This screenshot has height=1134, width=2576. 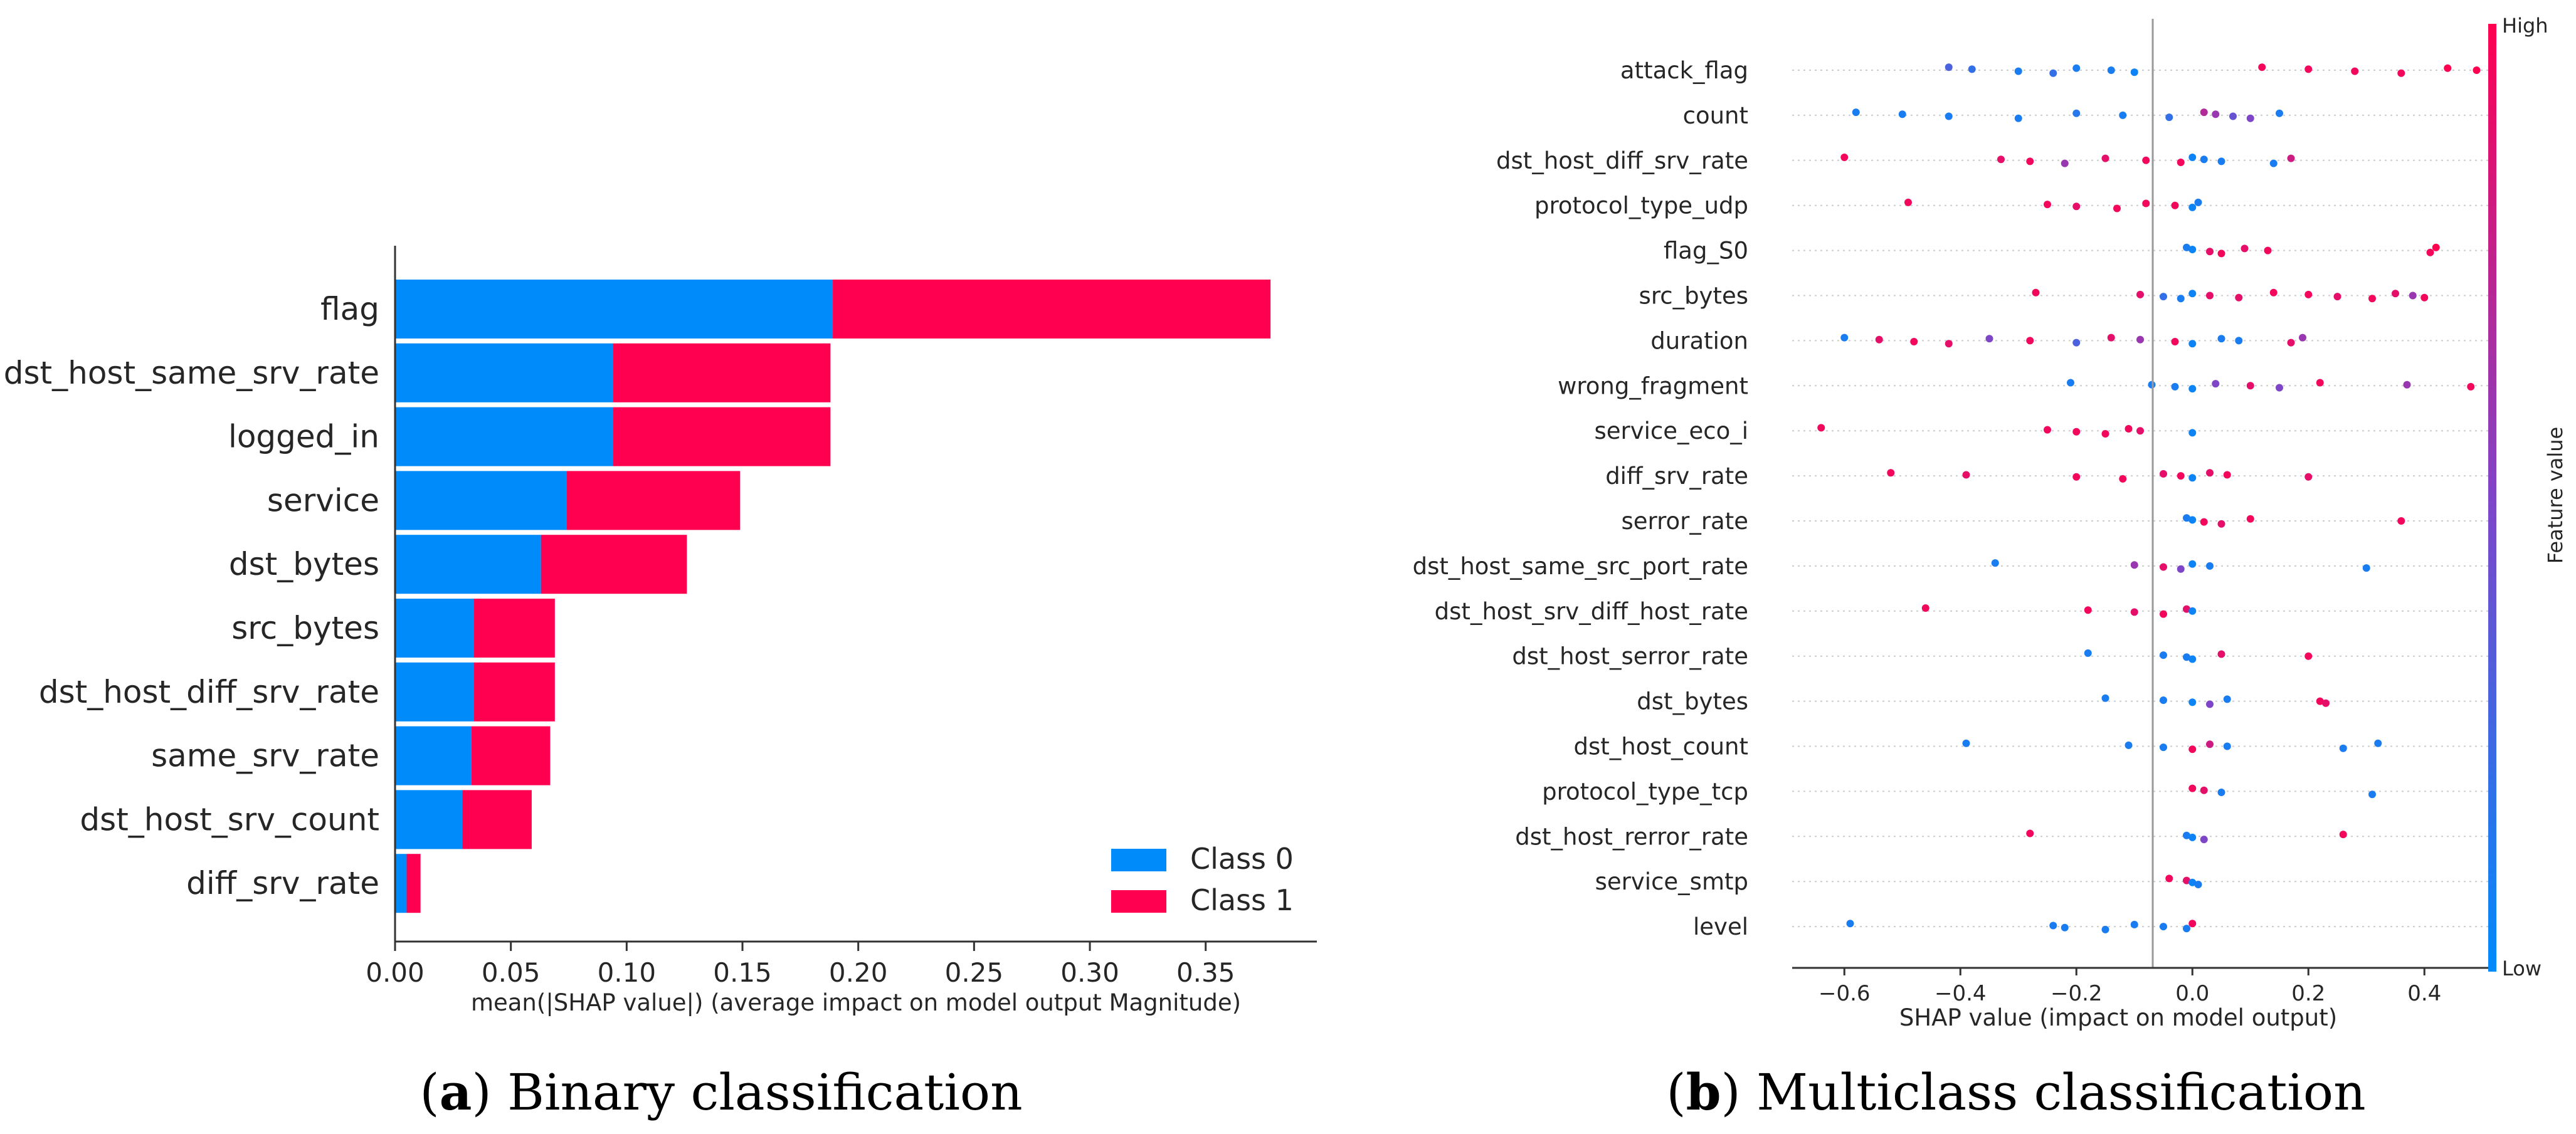 What do you see at coordinates (1684, 71) in the screenshot?
I see `feature-label-attack-flag: attack_flag` at bounding box center [1684, 71].